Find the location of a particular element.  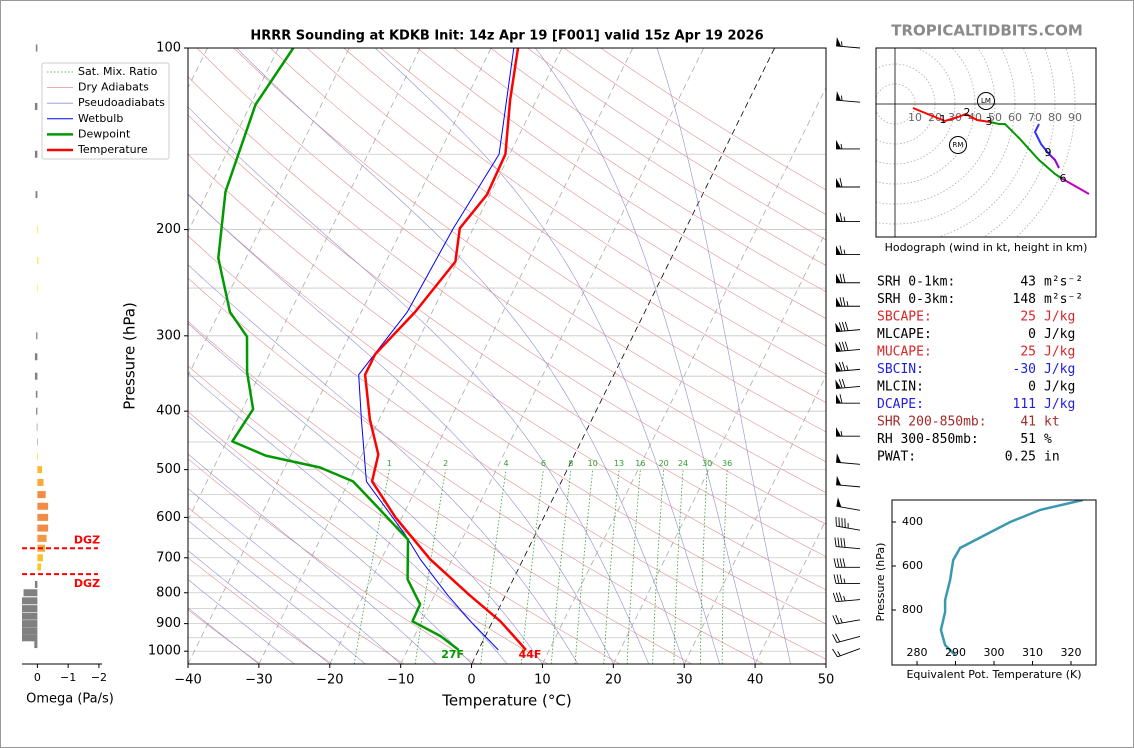

thetae-plot is located at coordinates (1011, 578).